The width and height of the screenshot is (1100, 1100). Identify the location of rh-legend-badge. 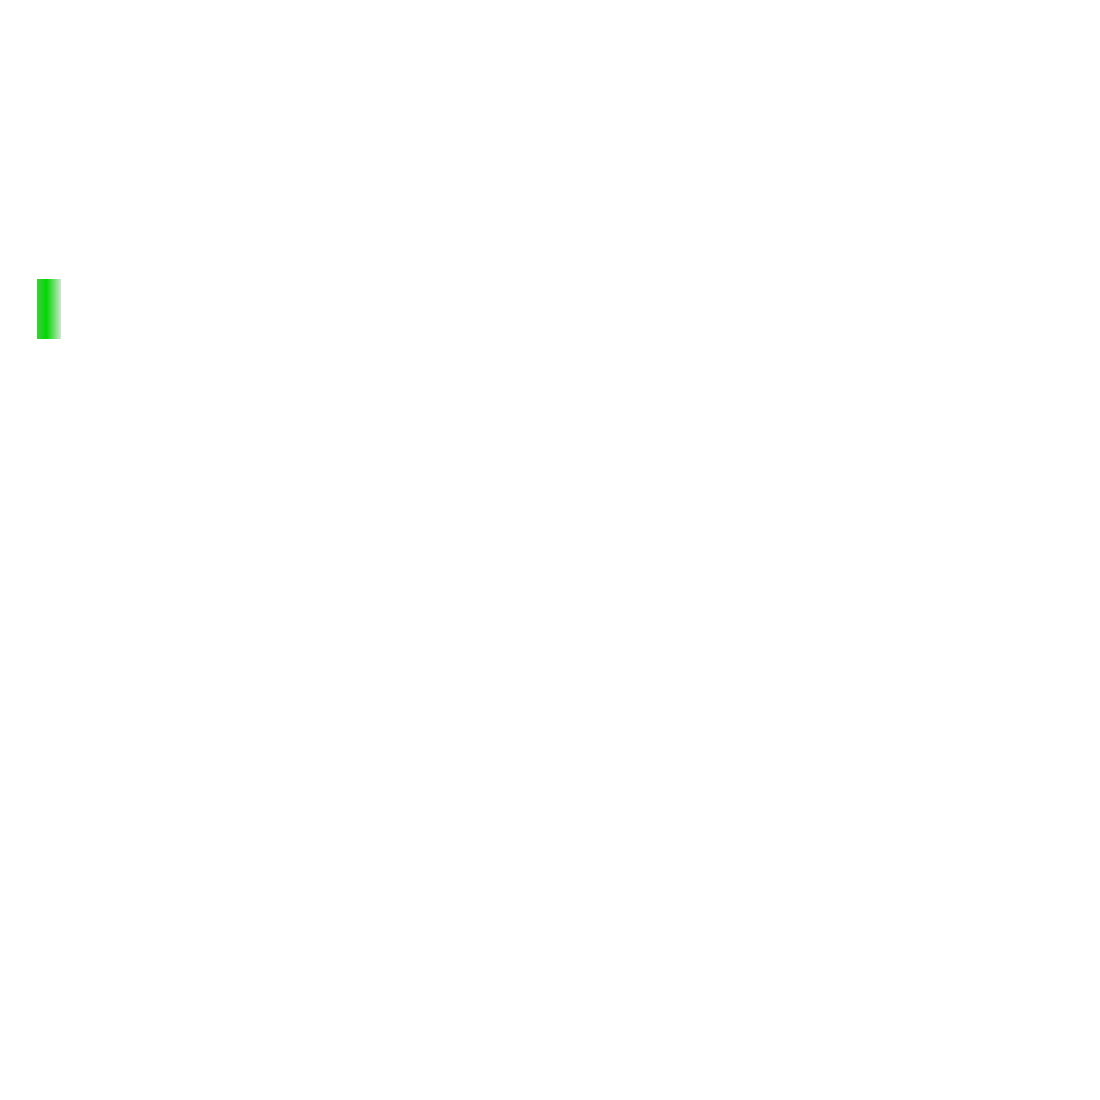
(49, 309).